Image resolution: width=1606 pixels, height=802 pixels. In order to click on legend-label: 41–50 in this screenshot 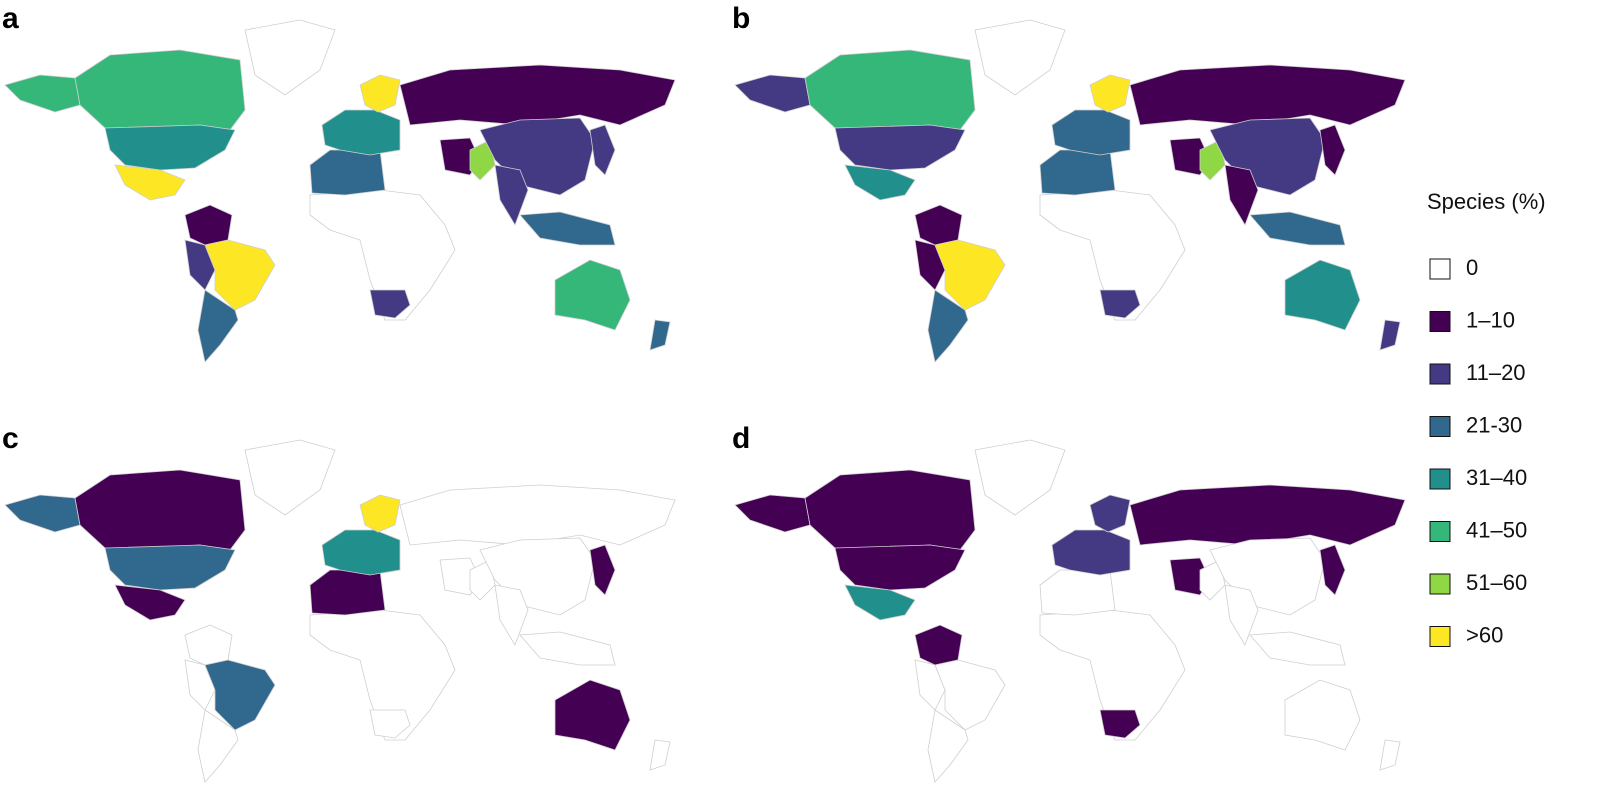, I will do `click(1496, 529)`.